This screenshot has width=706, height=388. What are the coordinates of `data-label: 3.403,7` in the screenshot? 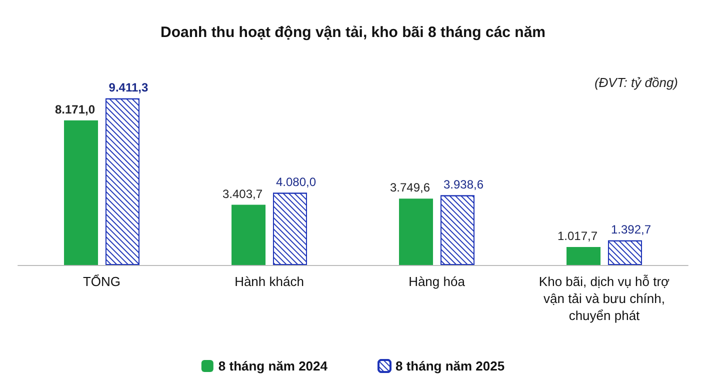 It's located at (242, 193).